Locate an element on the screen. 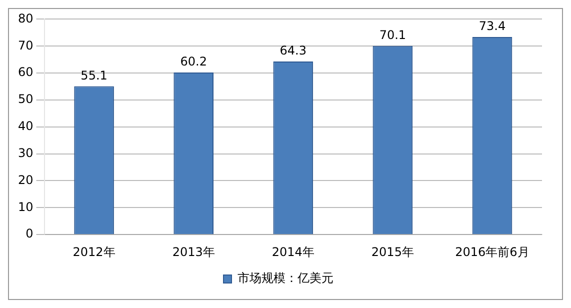 The image size is (571, 308). y-tick-label: 0 is located at coordinates (30, 233).